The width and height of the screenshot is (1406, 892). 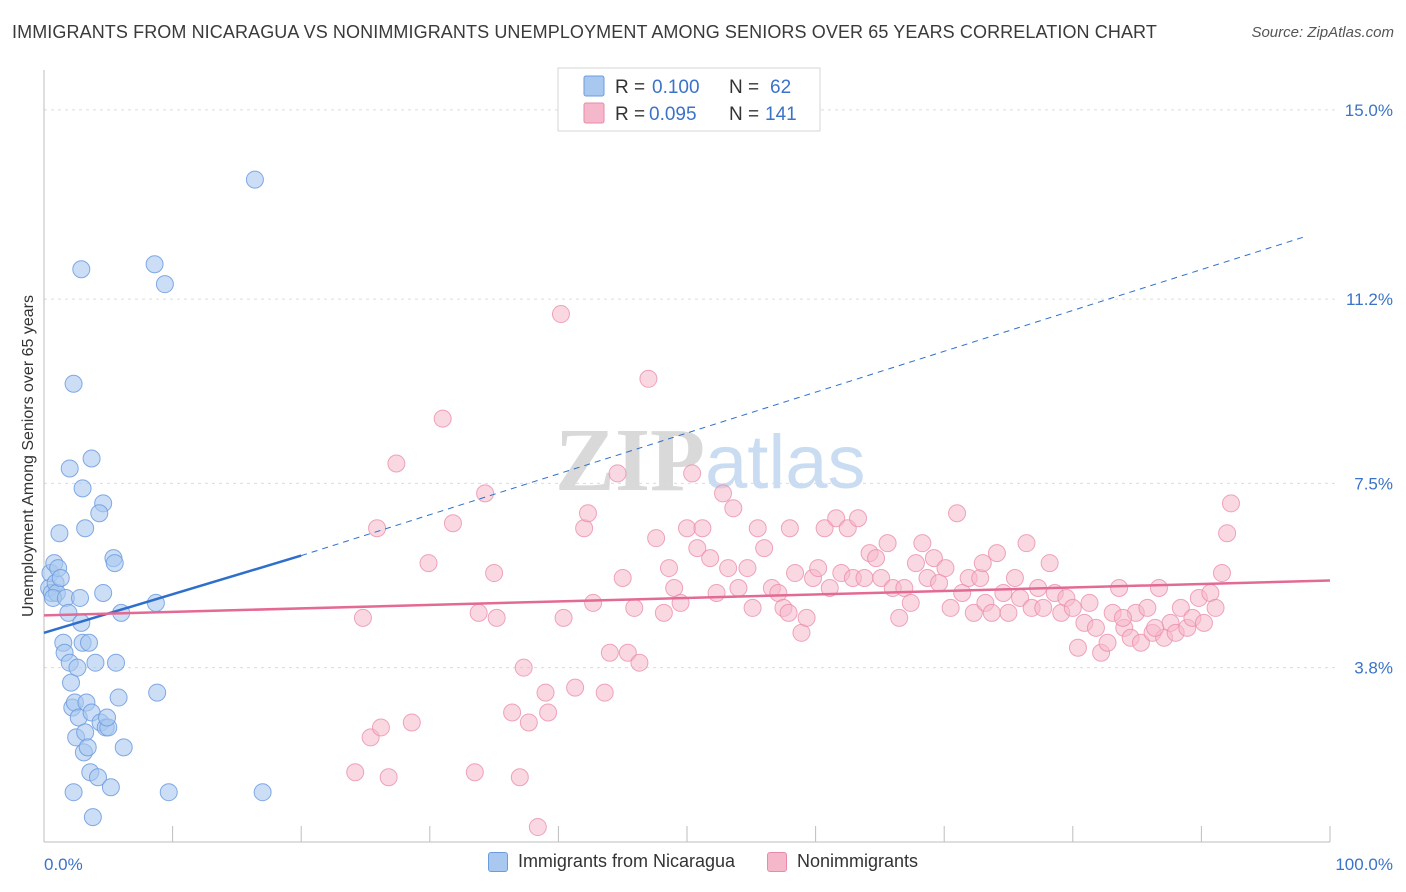 What do you see at coordinates (630, 114) in the screenshot?
I see `legend-r-label-2: R =` at bounding box center [630, 114].